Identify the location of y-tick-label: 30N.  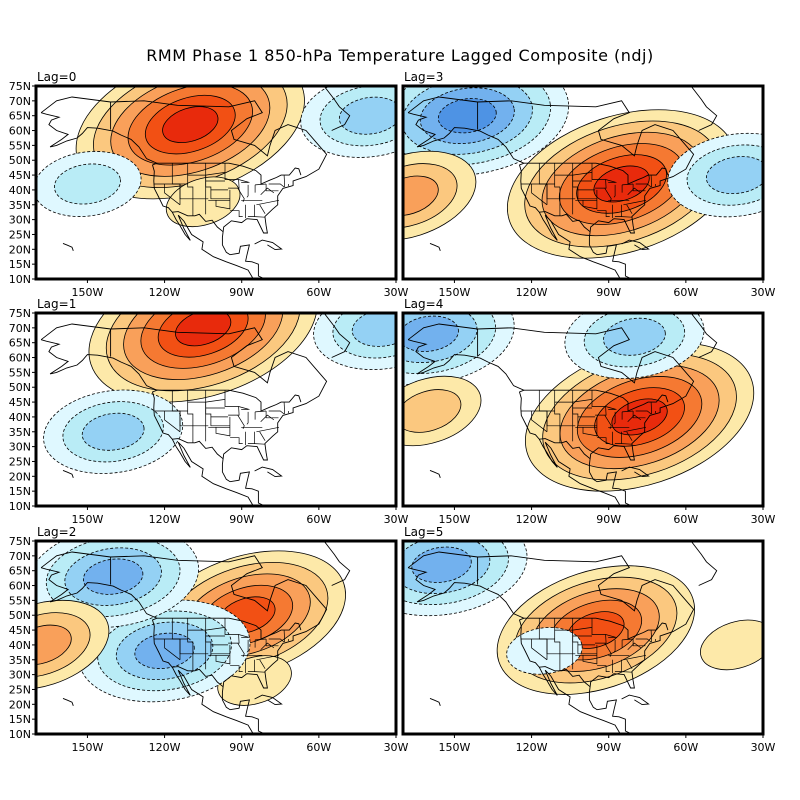
(20, 675).